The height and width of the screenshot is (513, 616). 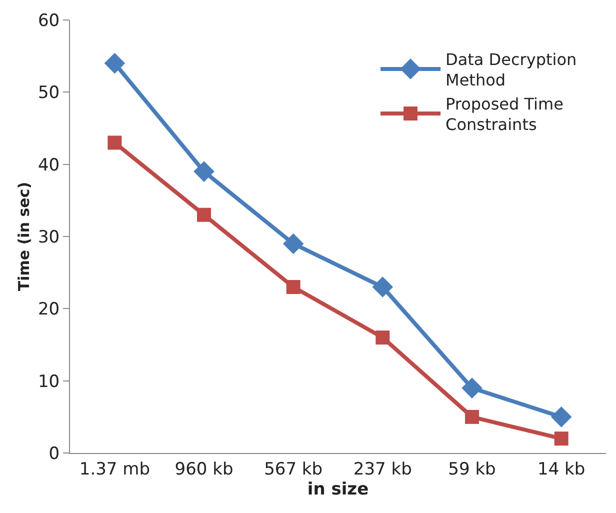 What do you see at coordinates (49, 165) in the screenshot?
I see `y-tick-label: 40` at bounding box center [49, 165].